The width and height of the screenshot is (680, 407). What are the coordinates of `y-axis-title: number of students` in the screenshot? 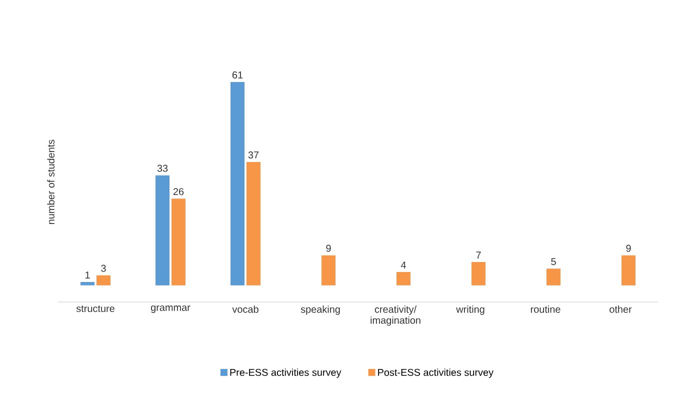 It's located at (50, 182).